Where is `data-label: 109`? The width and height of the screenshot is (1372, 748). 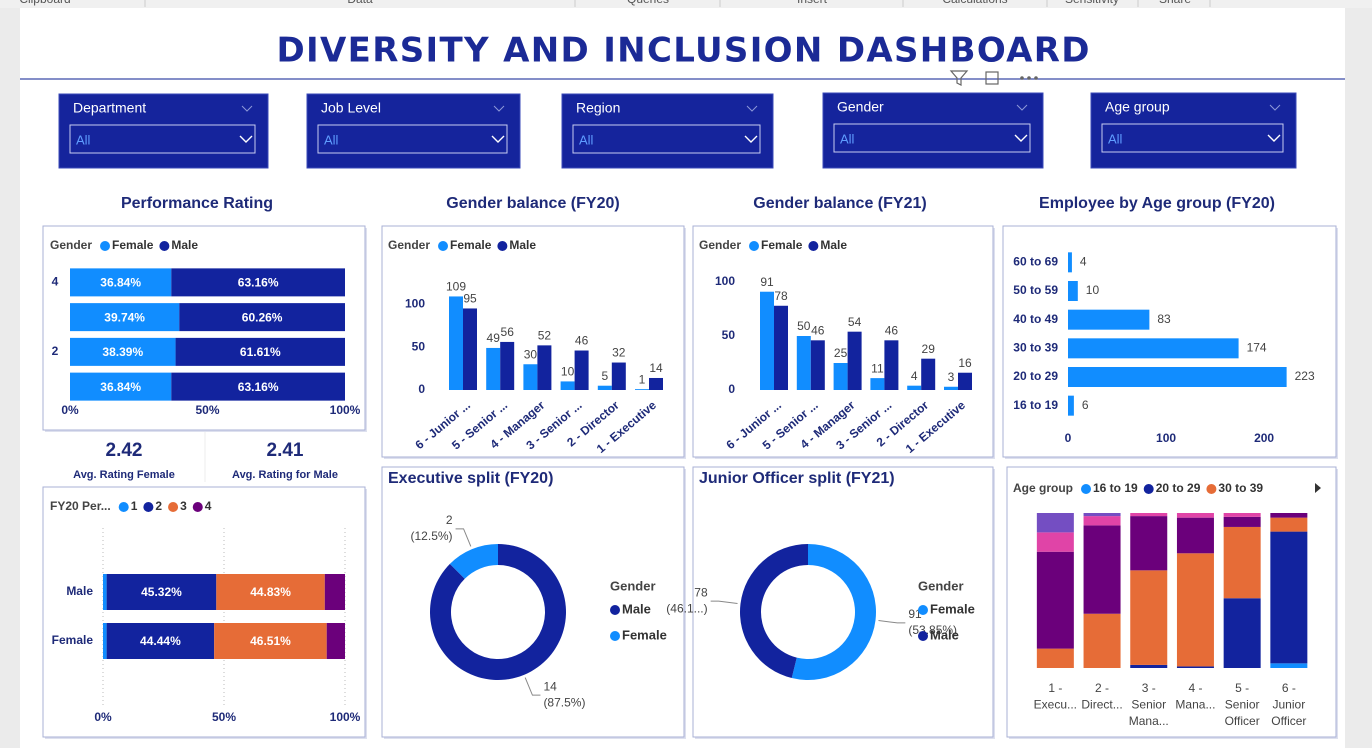
data-label: 109 is located at coordinates (456, 287).